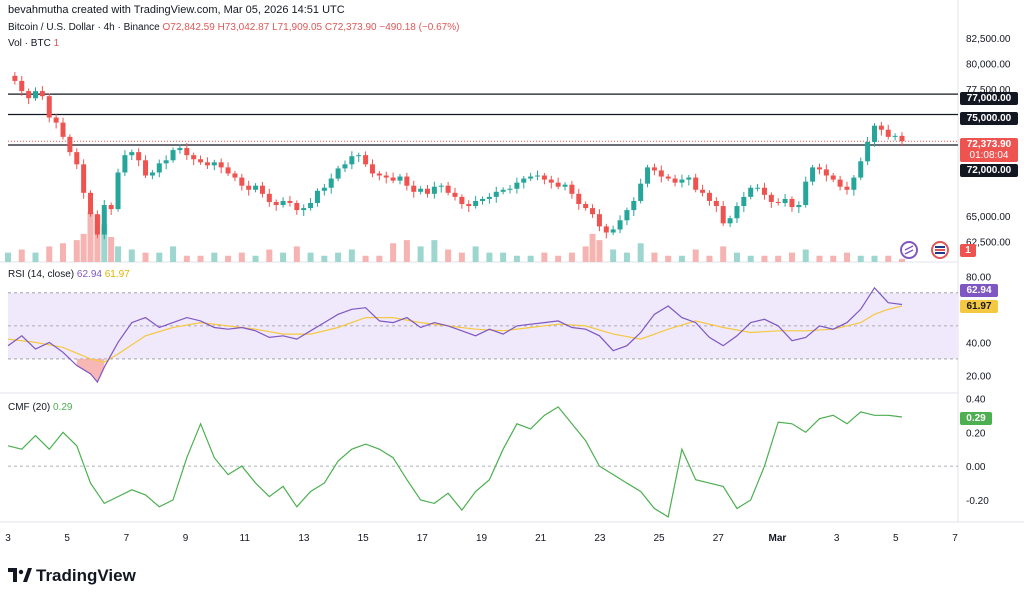  Describe the element at coordinates (41, 274) in the screenshot. I see `rsi-label: RSI (14, close)` at that location.